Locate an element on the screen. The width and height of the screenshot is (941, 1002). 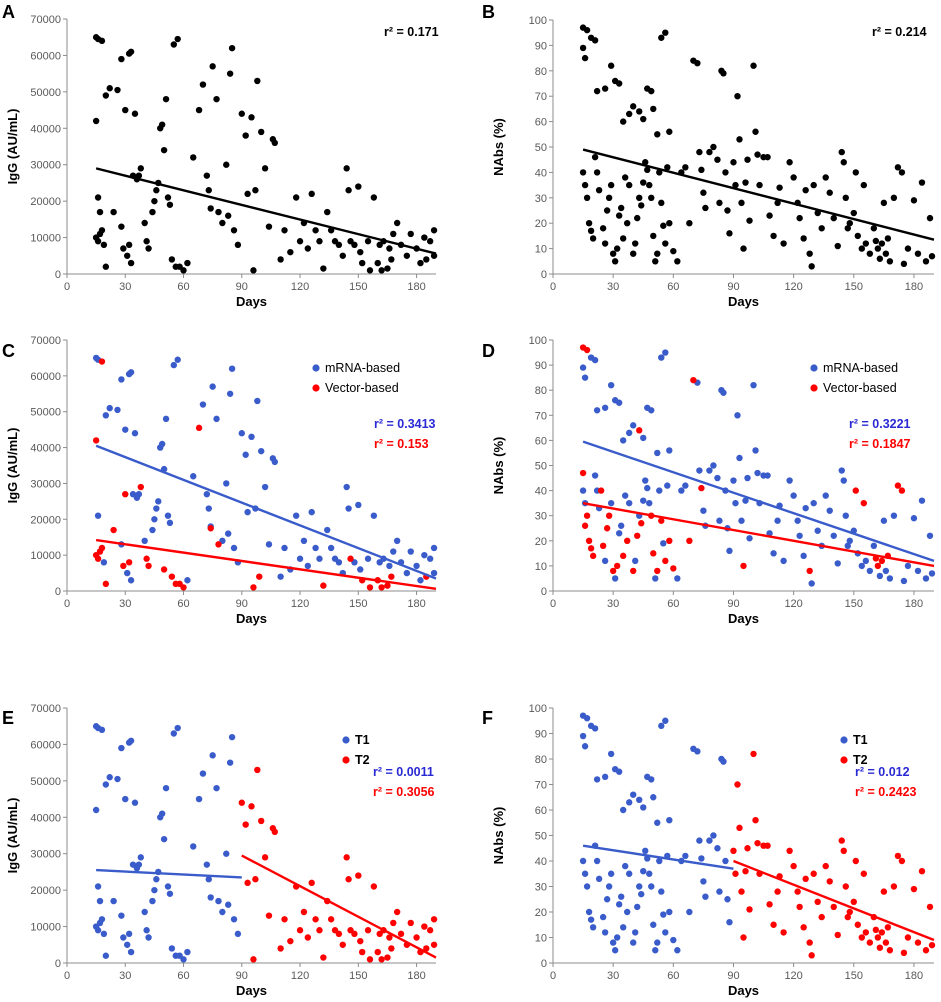
y-tick-label: 70000 is located at coordinates (45, 709).